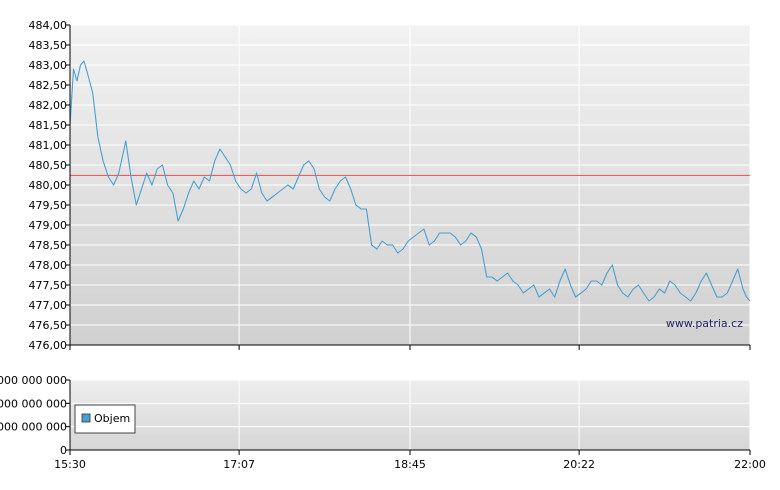 The width and height of the screenshot is (780, 490). I want to click on price-y-tick-label: 477,50, so click(48, 285).